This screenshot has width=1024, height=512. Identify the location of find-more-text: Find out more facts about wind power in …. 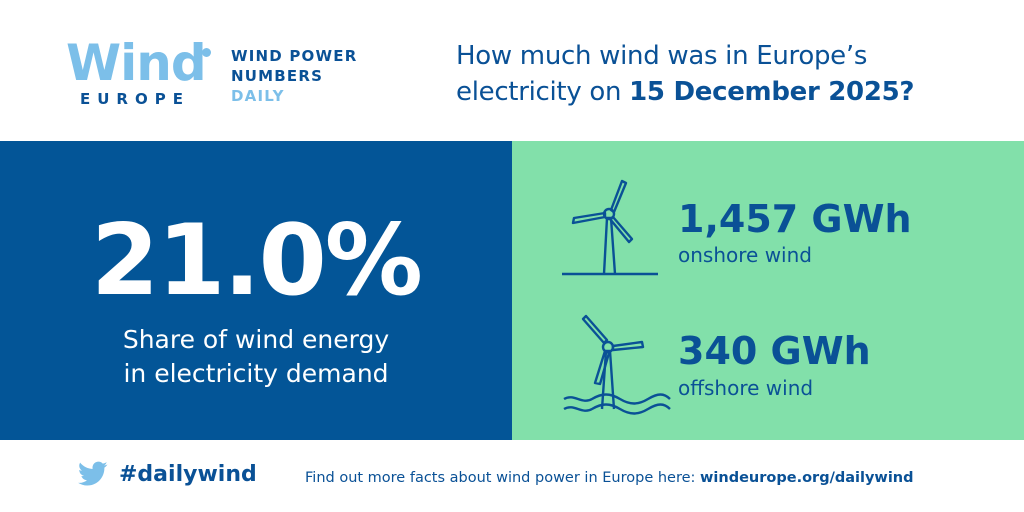
(609, 478).